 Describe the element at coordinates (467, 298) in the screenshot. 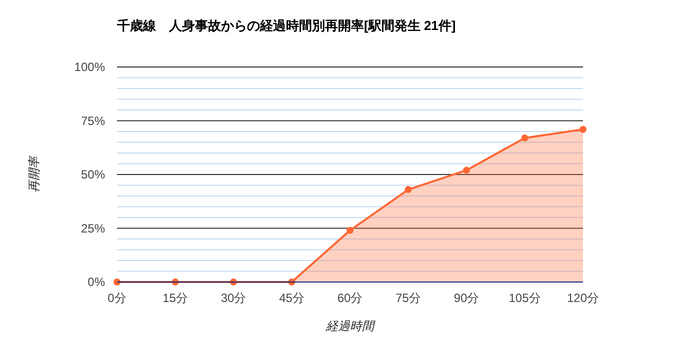

I see `x-tick-label: 90分` at that location.